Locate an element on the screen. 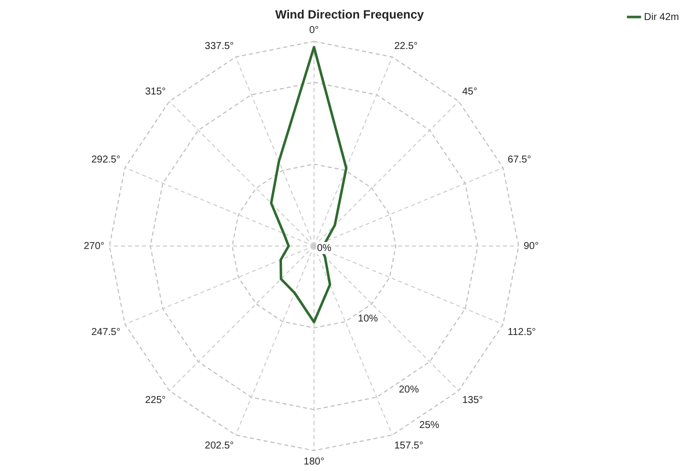  spoke-label: 45° is located at coordinates (470, 92).